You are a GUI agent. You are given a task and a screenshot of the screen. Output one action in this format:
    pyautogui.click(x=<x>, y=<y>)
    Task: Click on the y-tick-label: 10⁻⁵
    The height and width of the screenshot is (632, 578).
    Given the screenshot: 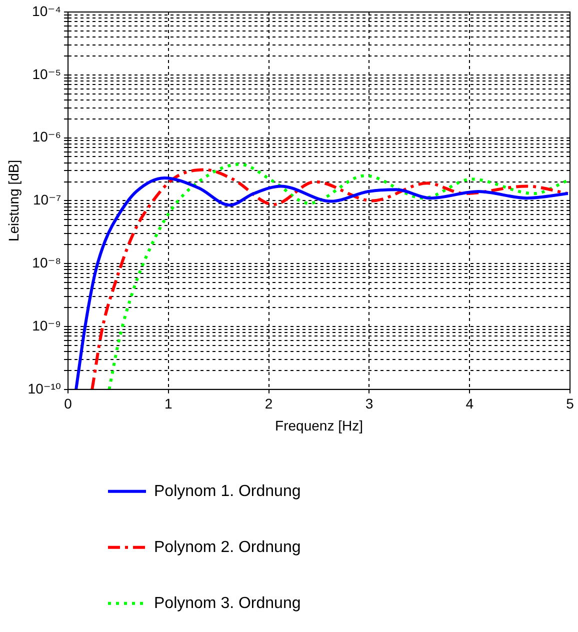 What is the action you would take?
    pyautogui.click(x=47, y=74)
    